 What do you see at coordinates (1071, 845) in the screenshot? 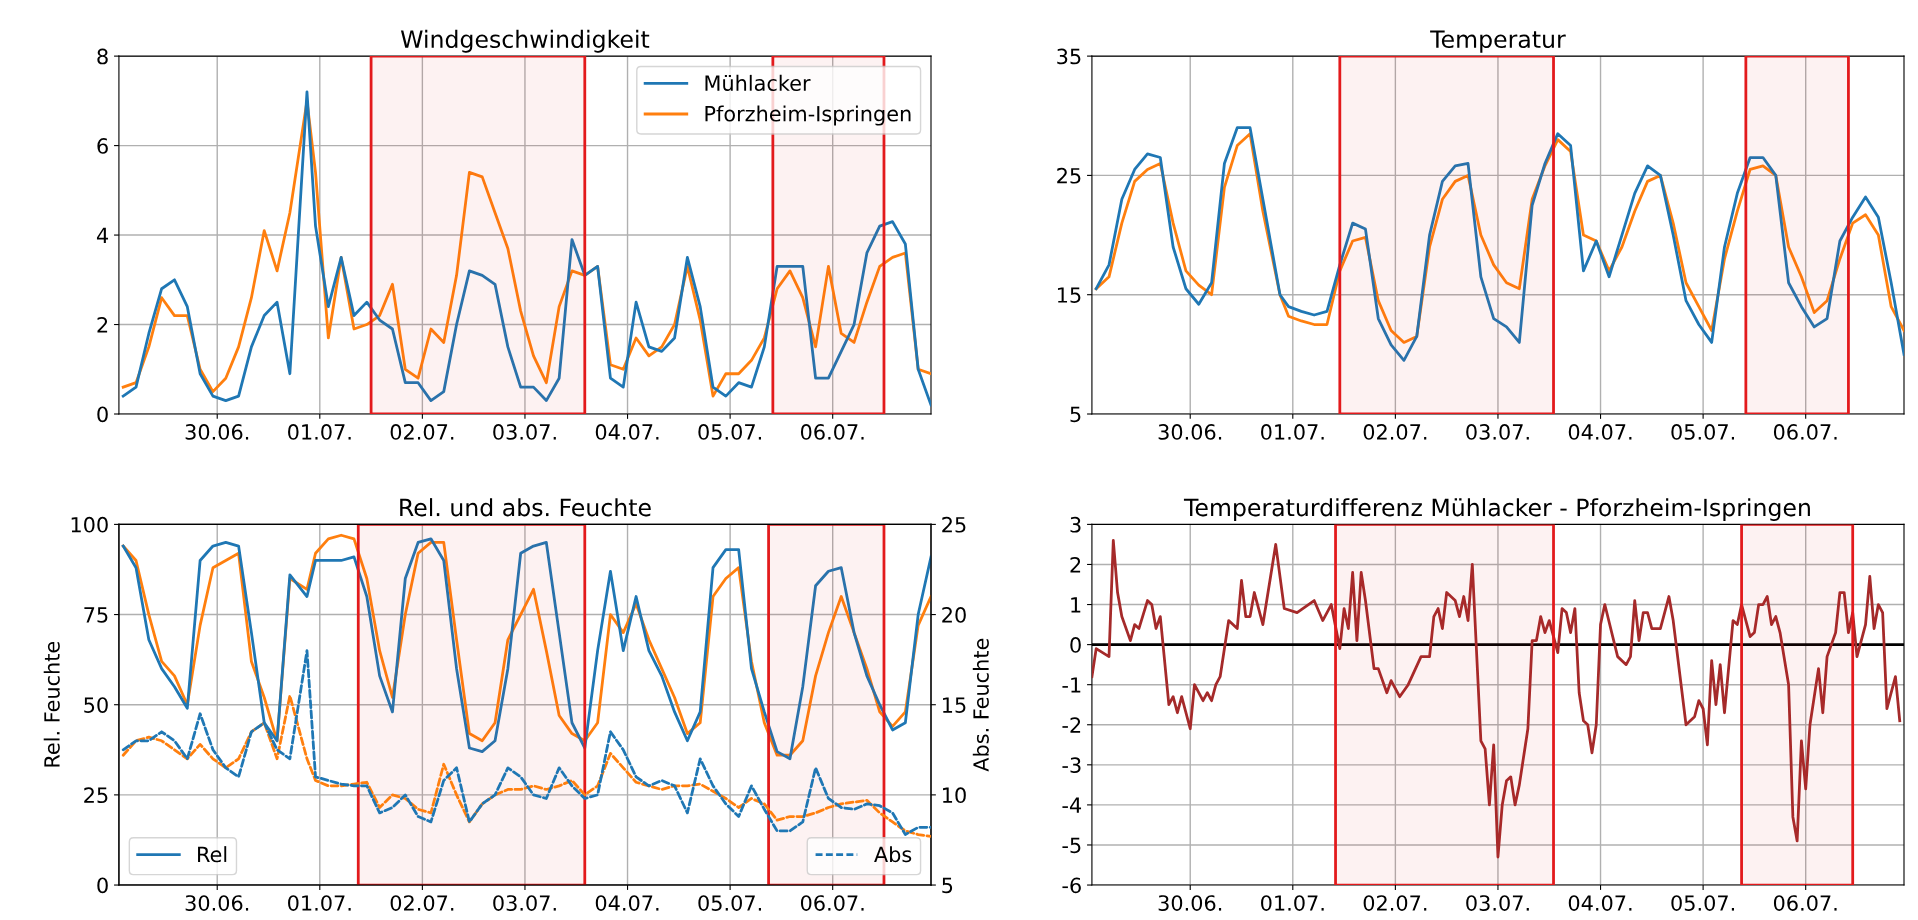
I see `y-tick-label: -5` at bounding box center [1071, 845].